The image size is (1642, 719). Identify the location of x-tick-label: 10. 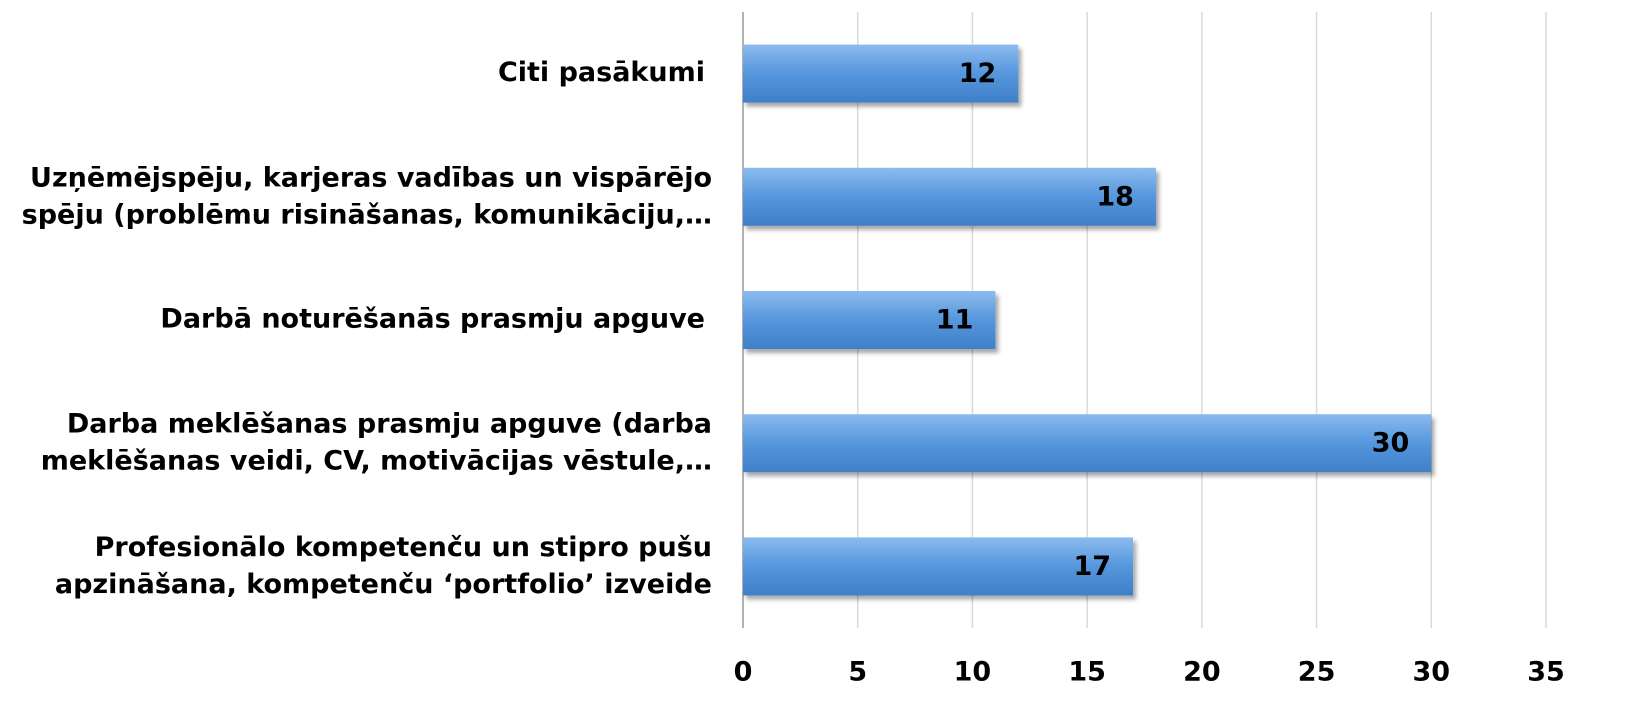
(973, 672).